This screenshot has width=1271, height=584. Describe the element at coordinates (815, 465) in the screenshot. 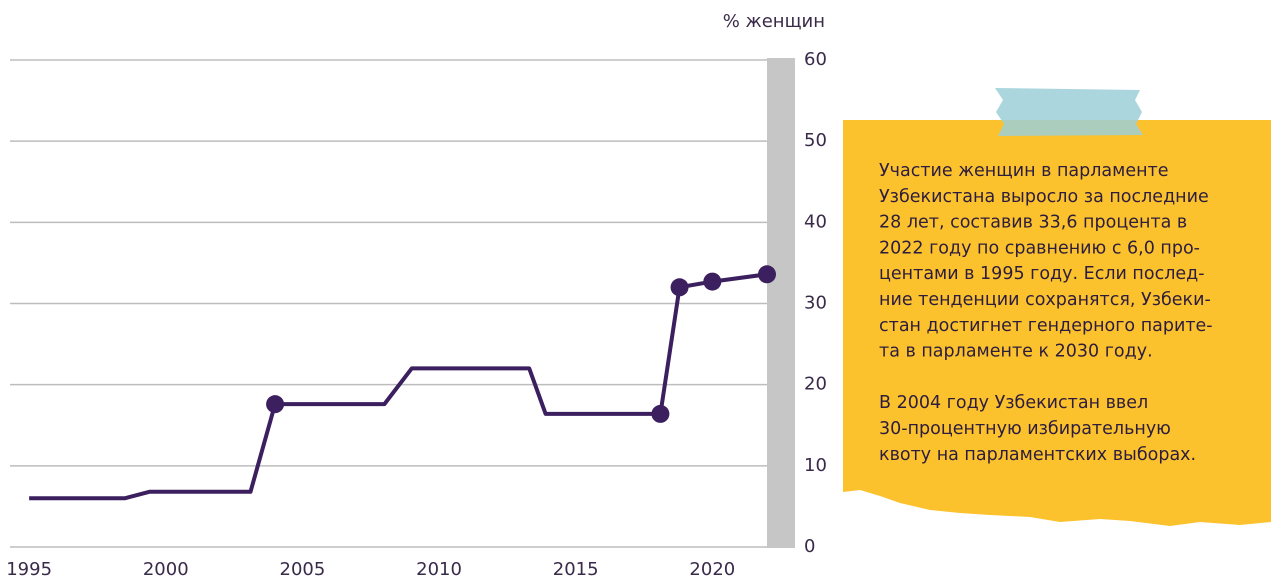

I see `y-tick-label: 10` at that location.